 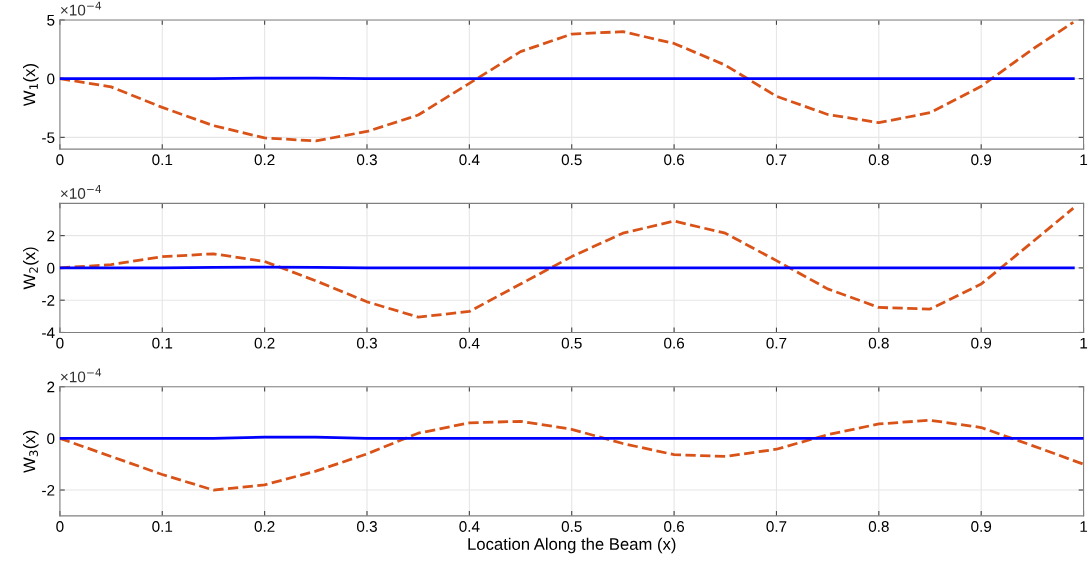 What do you see at coordinates (48, 333) in the screenshot?
I see `y-tick-label: -4` at bounding box center [48, 333].